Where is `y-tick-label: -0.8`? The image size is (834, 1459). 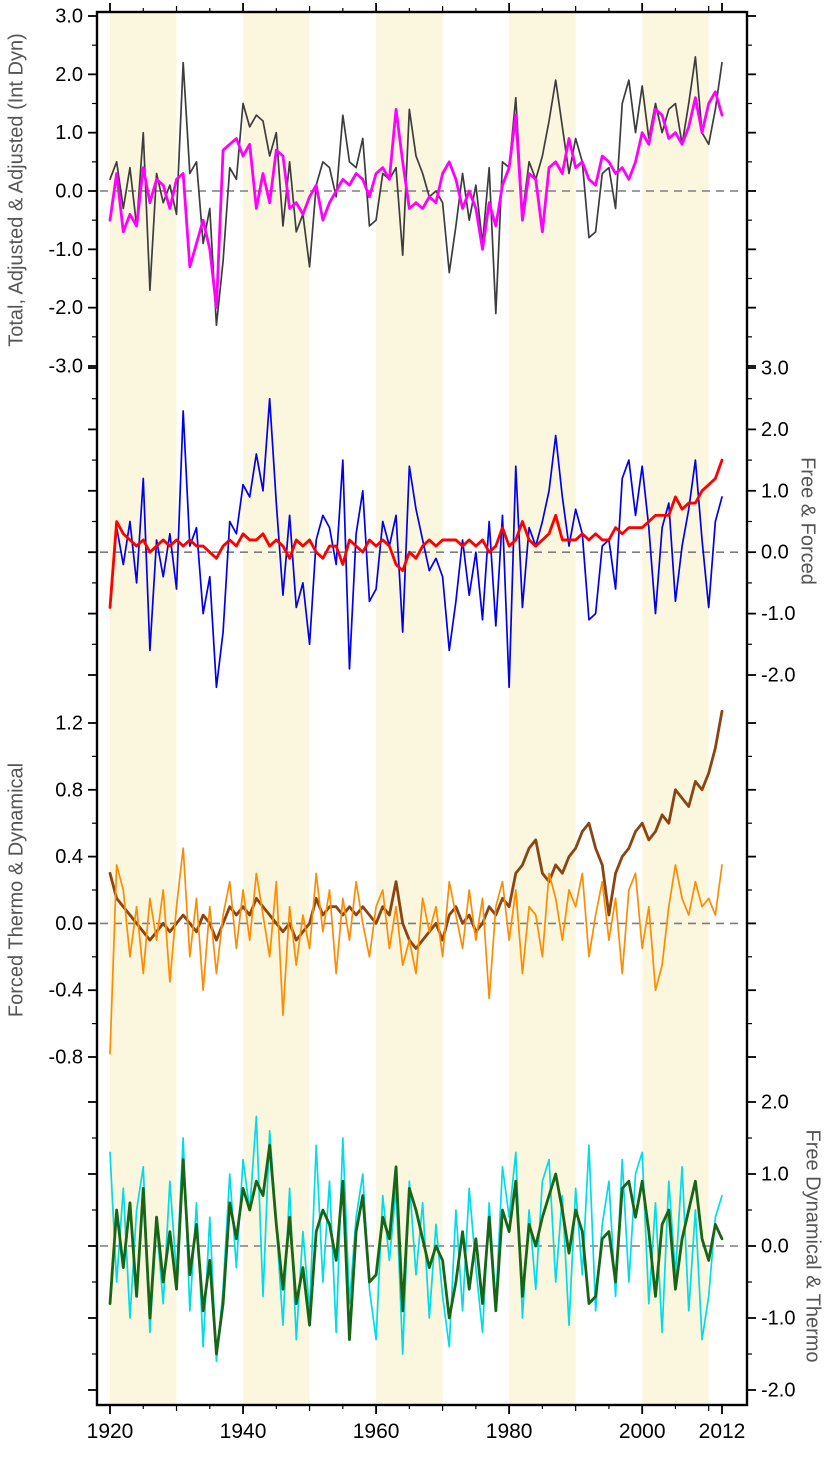
y-tick-label: -0.8 is located at coordinates (66, 1058).